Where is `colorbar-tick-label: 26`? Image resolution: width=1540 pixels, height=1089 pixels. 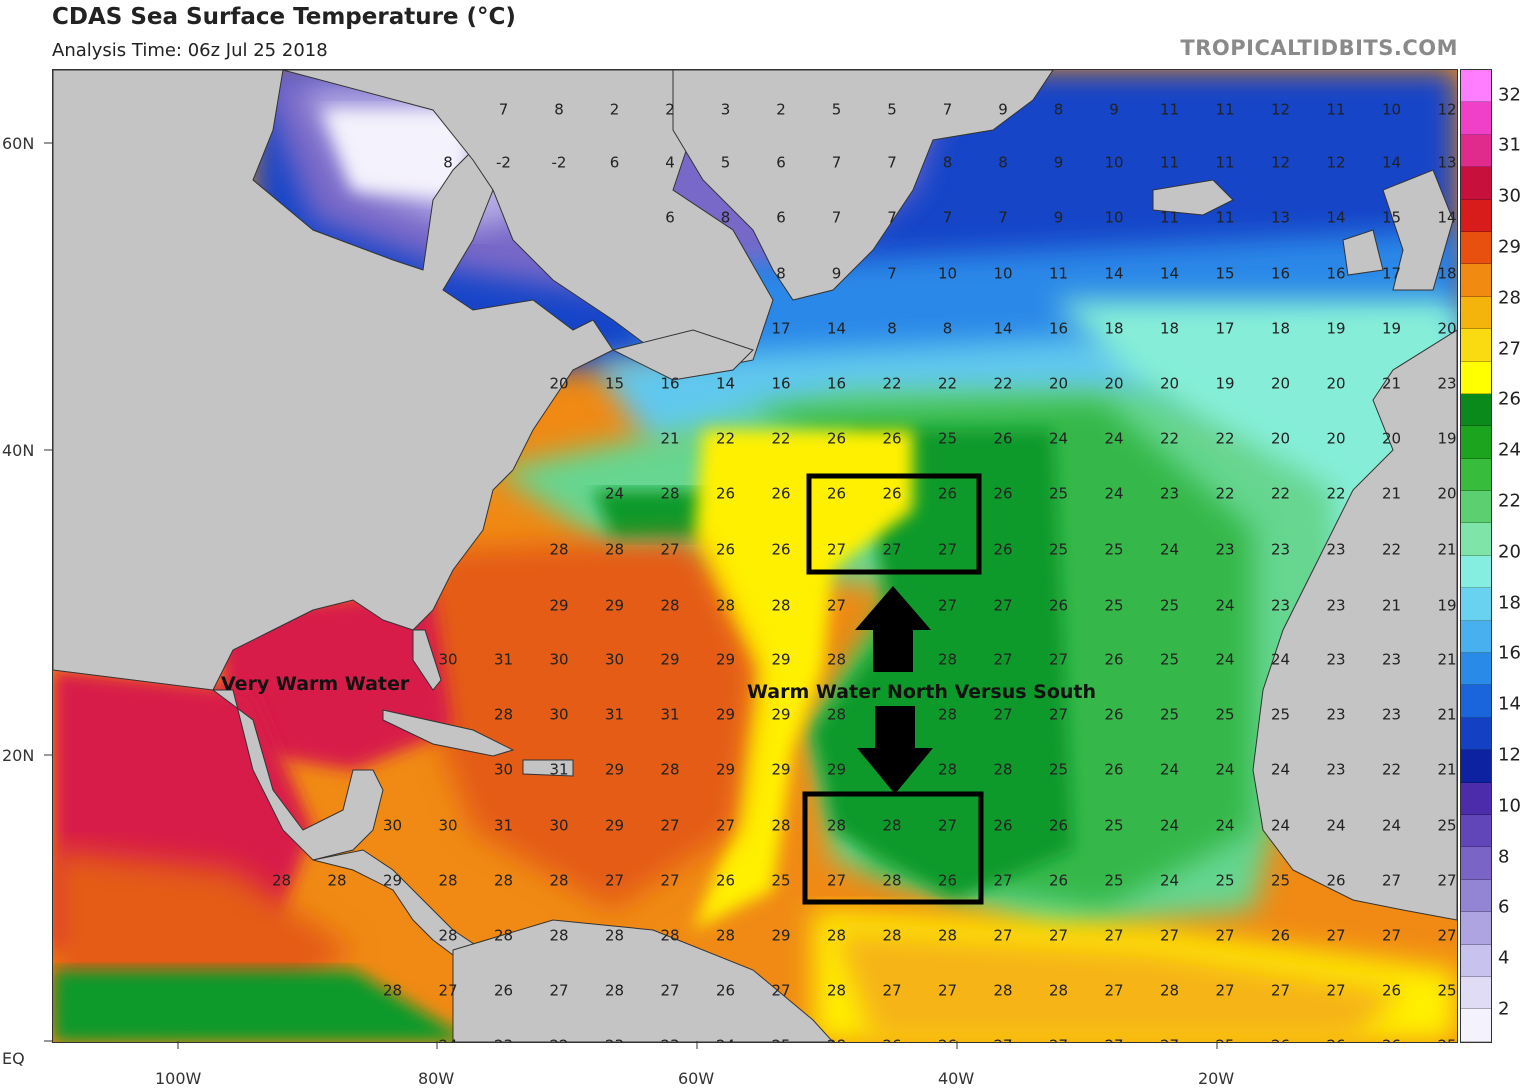
colorbar-tick-label: 26 is located at coordinates (1509, 399).